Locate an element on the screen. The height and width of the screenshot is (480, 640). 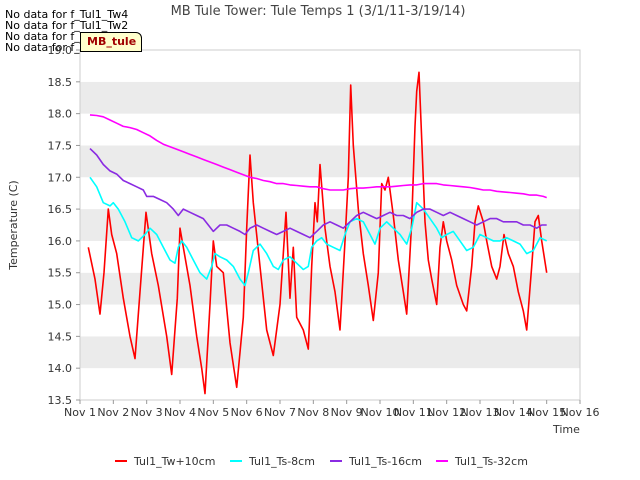
x-tick-label: Nov 10 is located at coordinates (380, 412).